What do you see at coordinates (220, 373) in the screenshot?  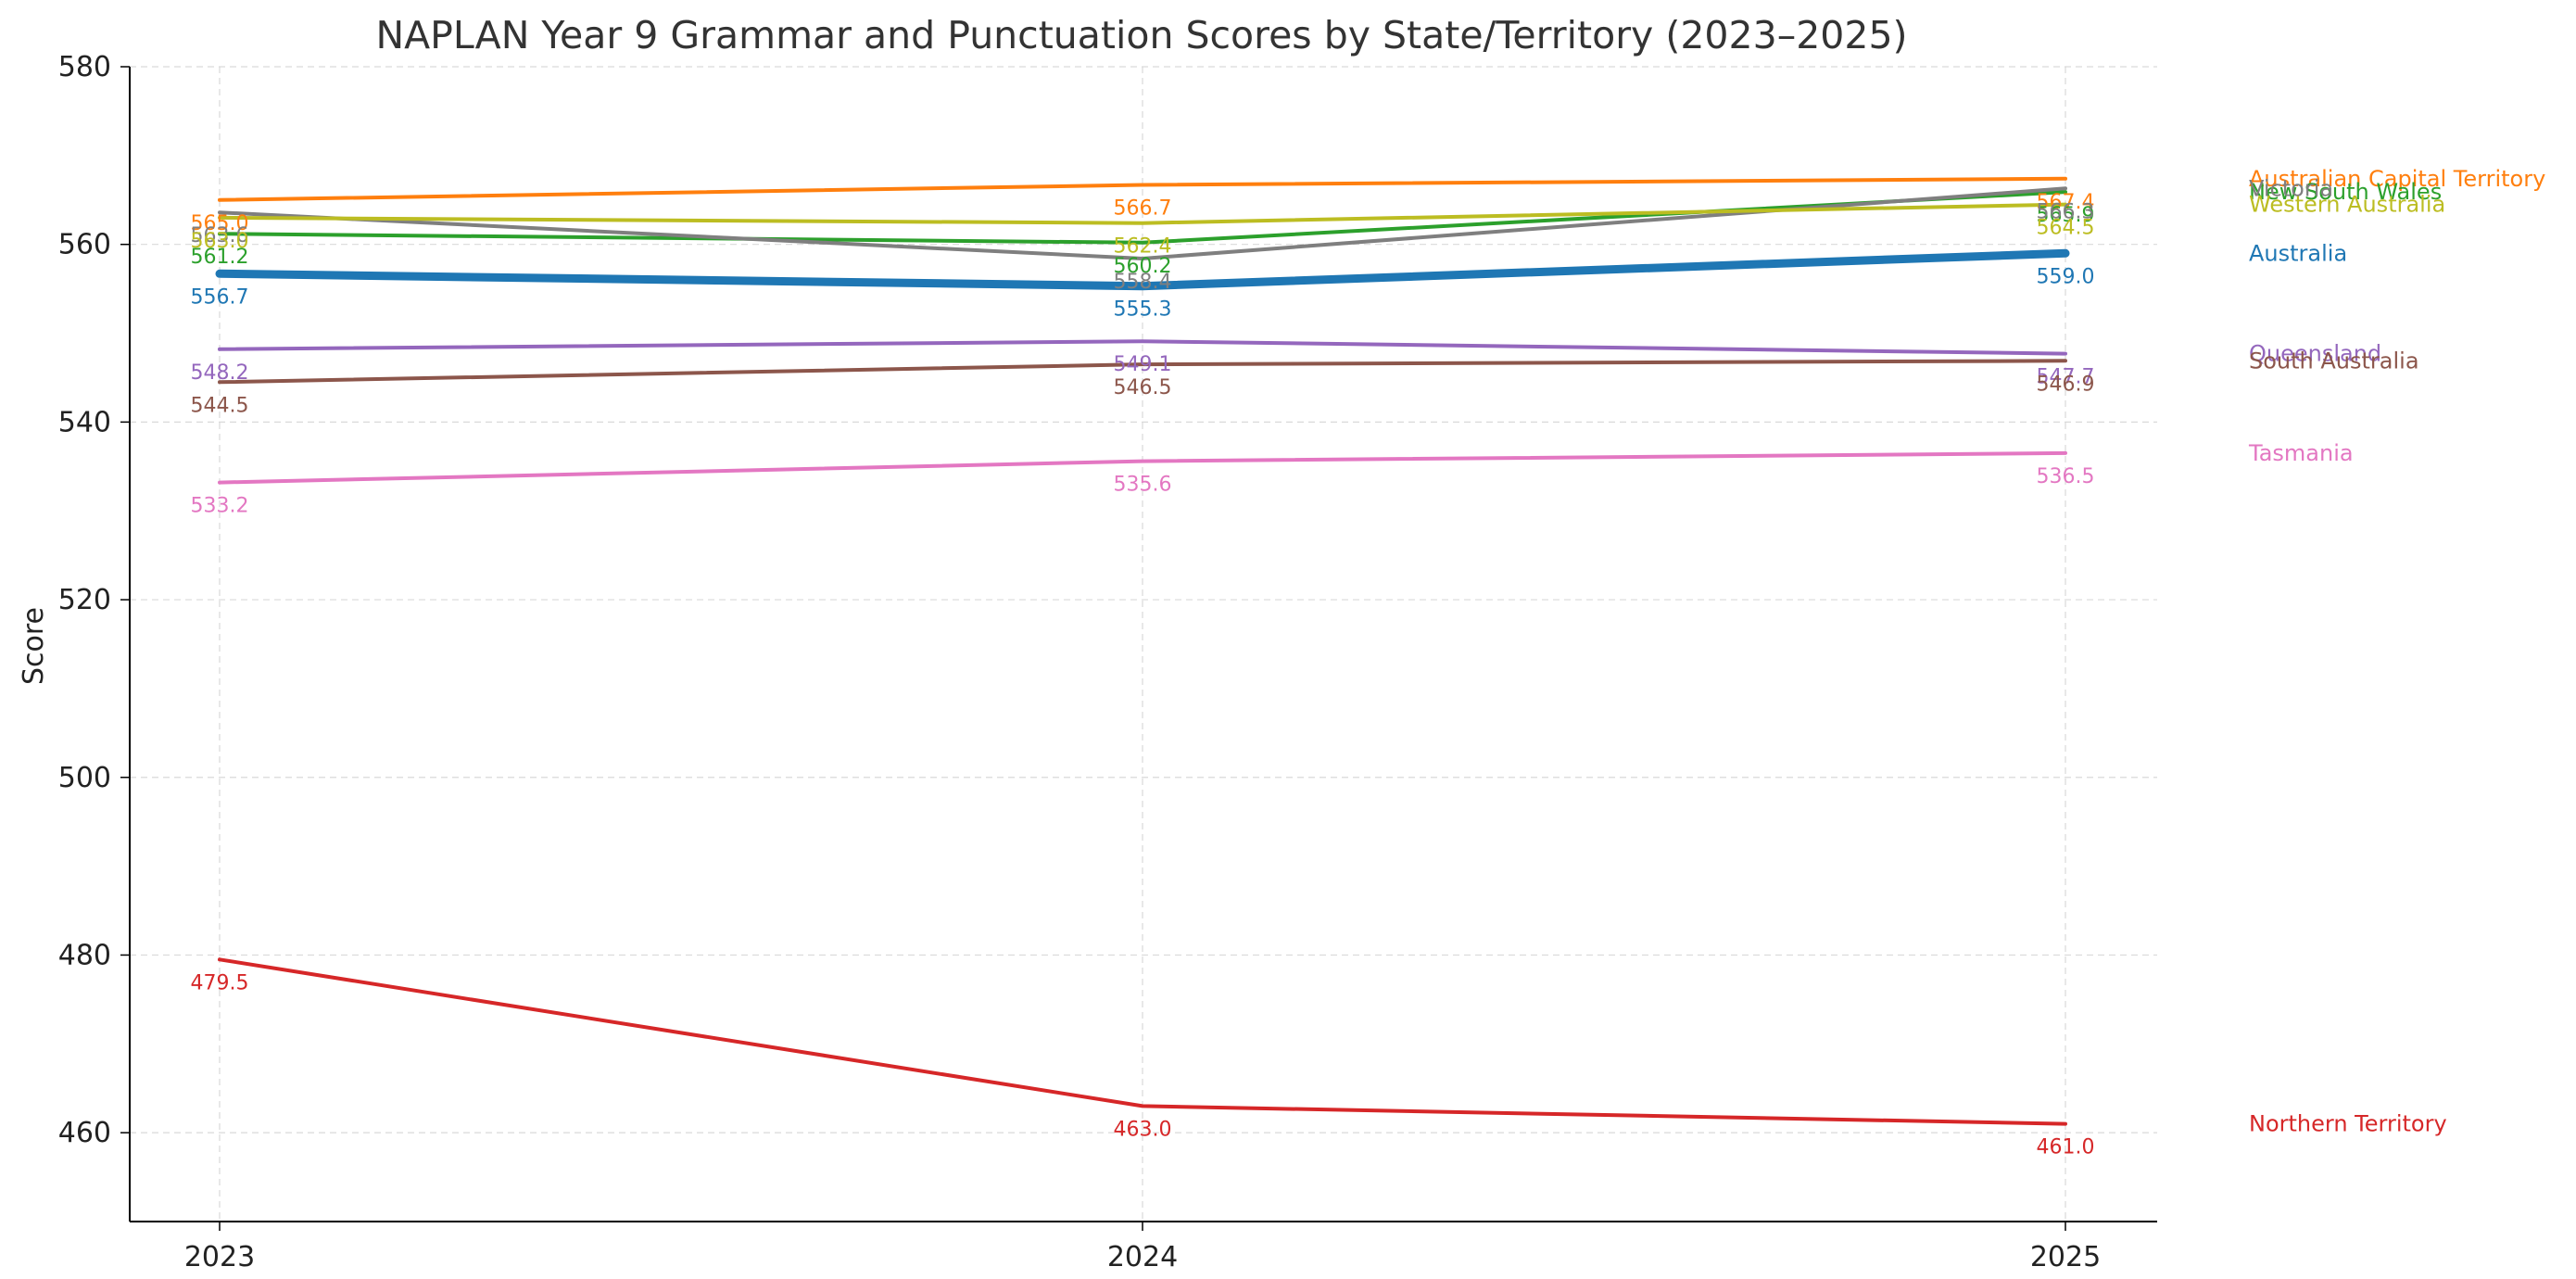 I see `data-label-queensland: 548.2` at bounding box center [220, 373].